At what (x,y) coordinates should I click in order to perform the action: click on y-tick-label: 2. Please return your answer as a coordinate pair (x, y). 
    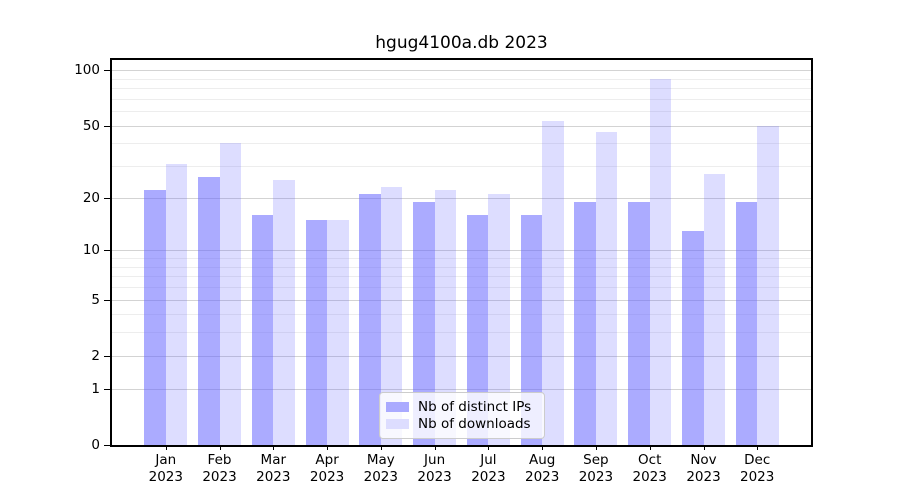
    Looking at the image, I should click on (95, 355).